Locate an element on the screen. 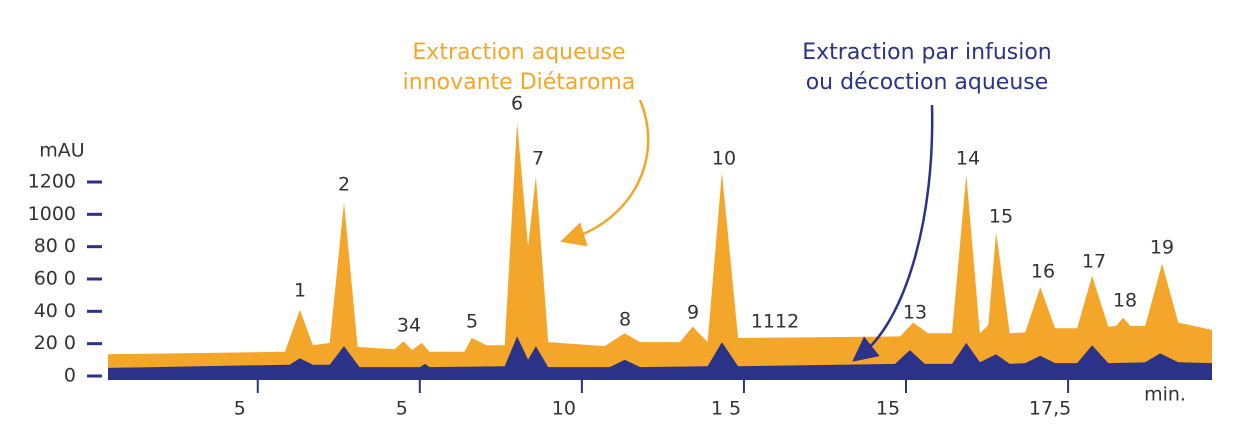 The image size is (1236, 444). peak-label: 1 is located at coordinates (300, 291).